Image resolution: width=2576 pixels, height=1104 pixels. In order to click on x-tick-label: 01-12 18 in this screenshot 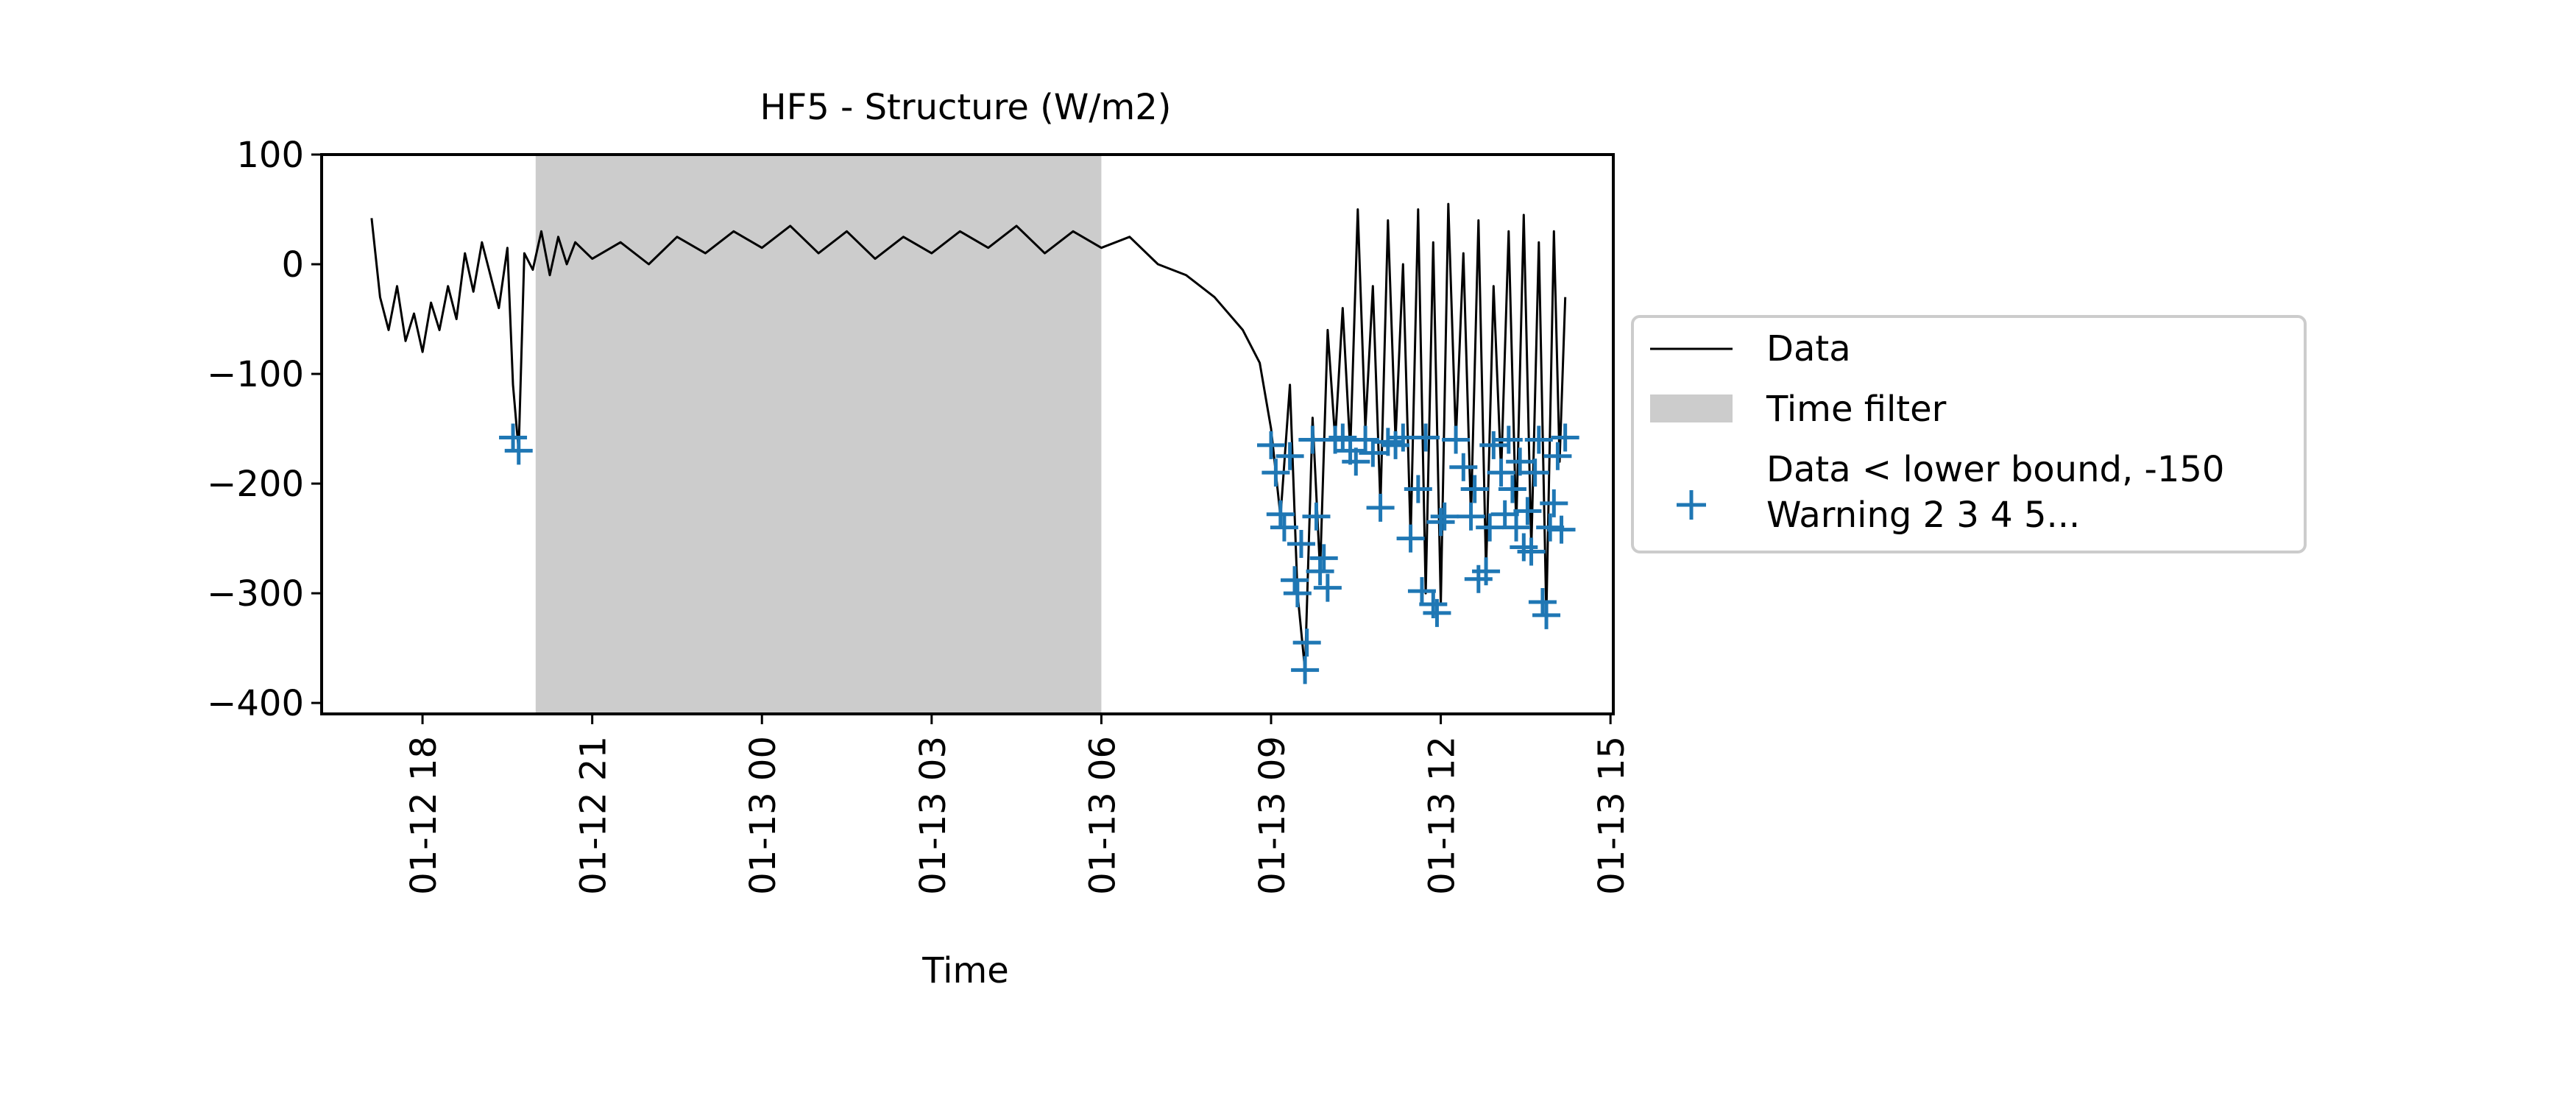, I will do `click(424, 815)`.